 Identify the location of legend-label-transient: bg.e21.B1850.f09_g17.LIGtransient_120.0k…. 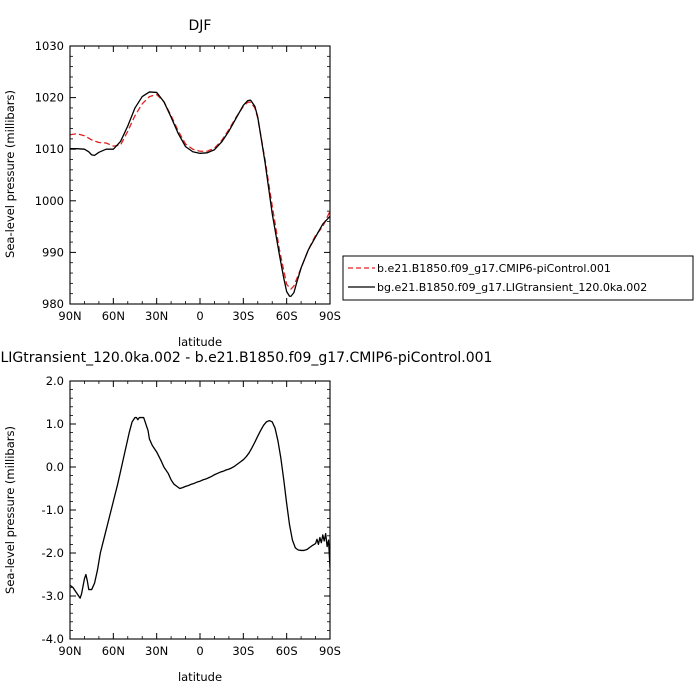
(512, 287).